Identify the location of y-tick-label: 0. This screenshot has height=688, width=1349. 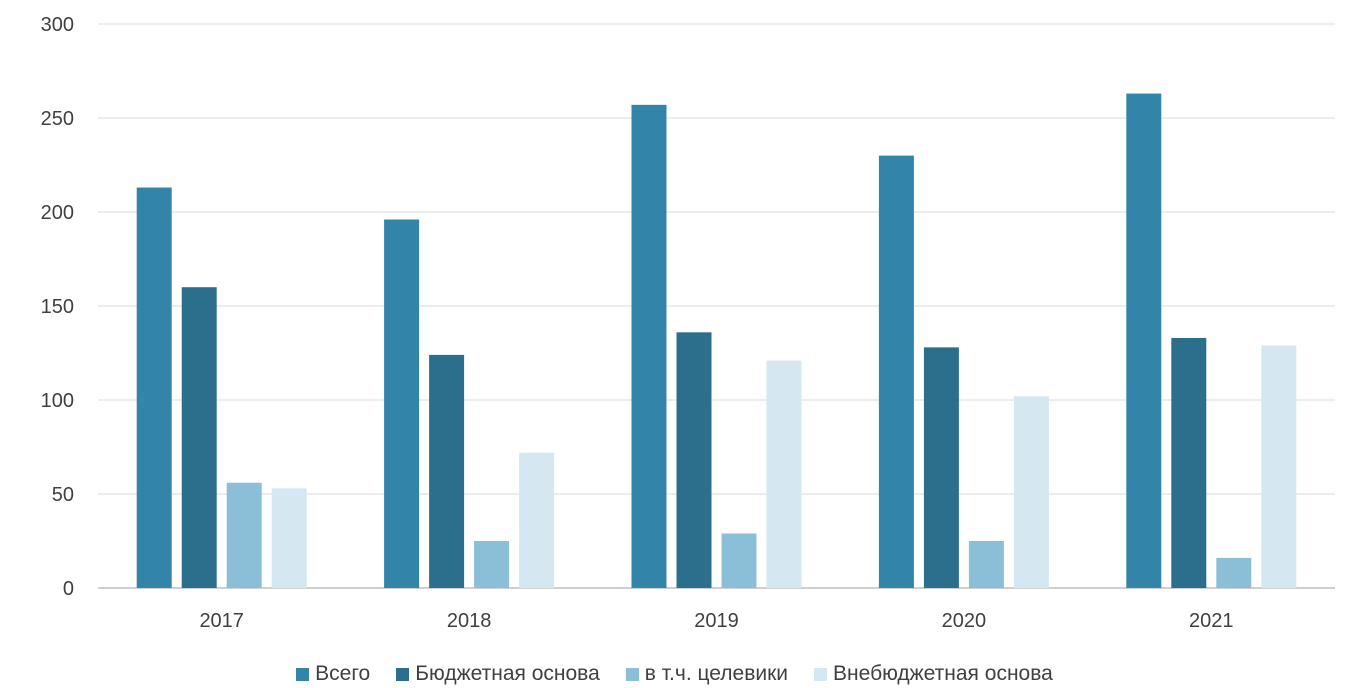
(68, 589).